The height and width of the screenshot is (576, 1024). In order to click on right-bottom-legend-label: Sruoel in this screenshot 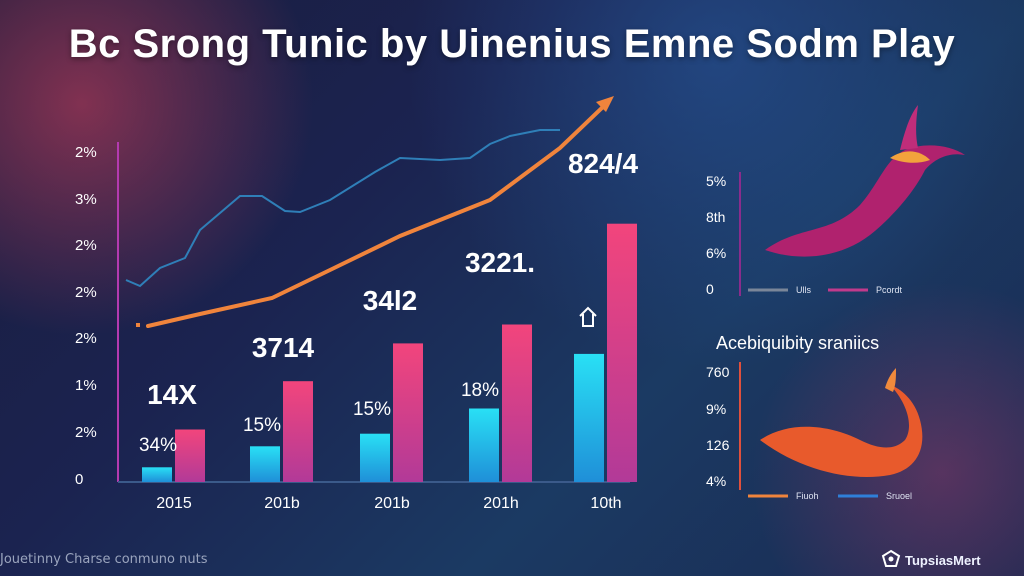, I will do `click(899, 496)`.